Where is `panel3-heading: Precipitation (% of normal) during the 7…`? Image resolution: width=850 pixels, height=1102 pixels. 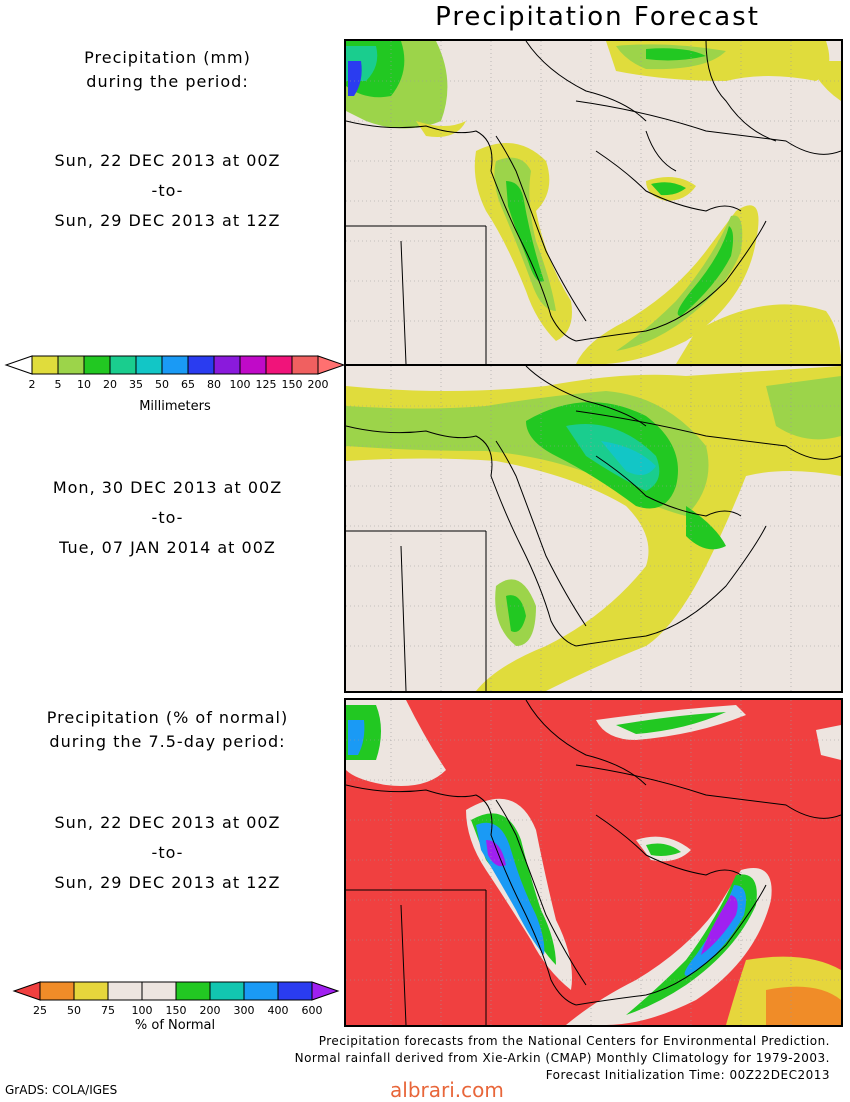 panel3-heading: Precipitation (% of normal) during the 7… is located at coordinates (167, 730).